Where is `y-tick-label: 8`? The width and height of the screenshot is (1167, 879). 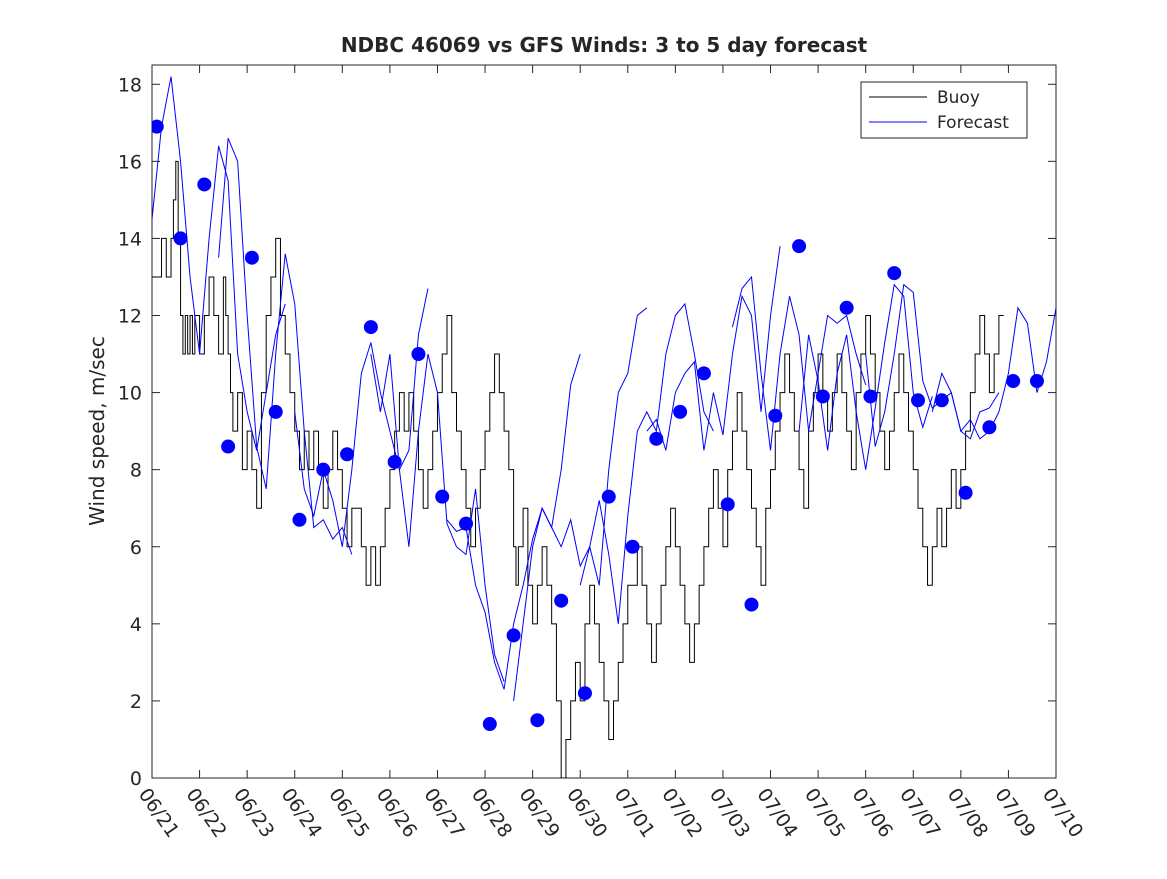 y-tick-label: 8 is located at coordinates (136, 471).